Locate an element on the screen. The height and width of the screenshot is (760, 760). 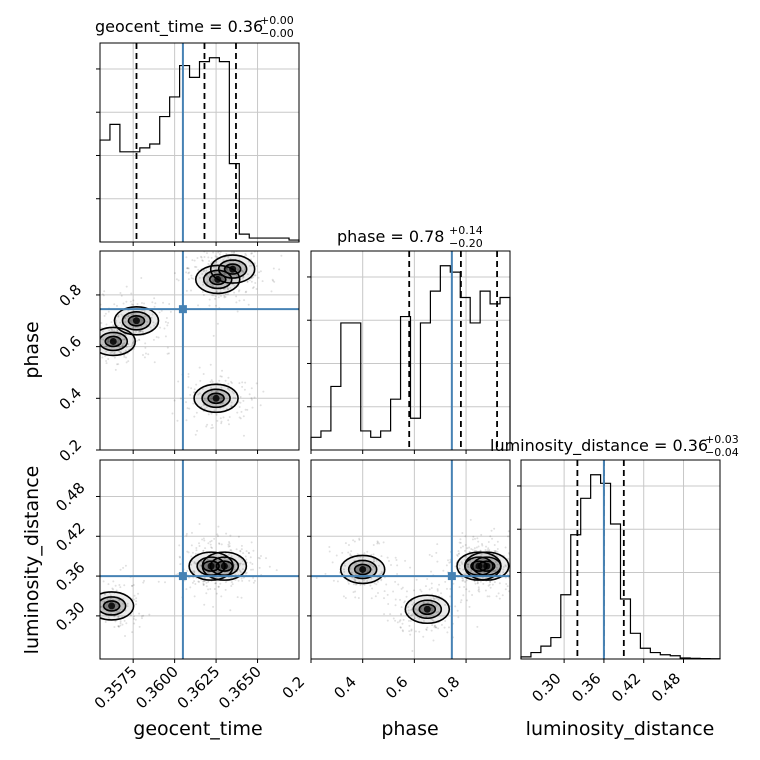
ytick-label-phase: 0.8 is located at coordinates (71, 296).